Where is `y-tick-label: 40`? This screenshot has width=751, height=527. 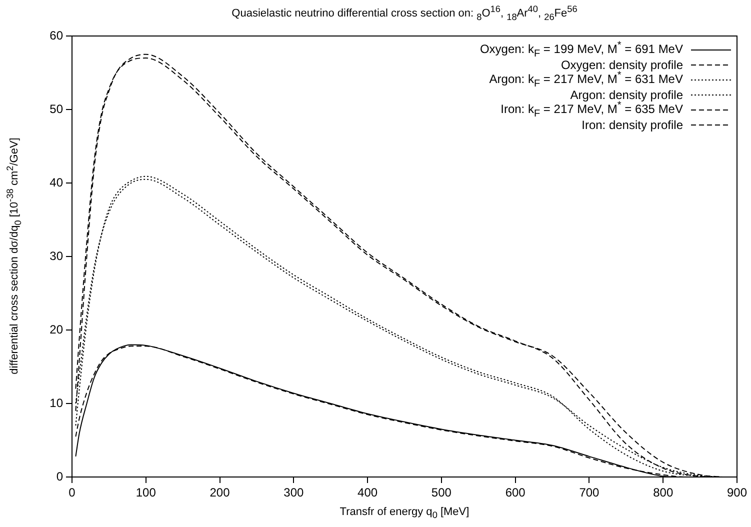 y-tick-label: 40 is located at coordinates (57, 182).